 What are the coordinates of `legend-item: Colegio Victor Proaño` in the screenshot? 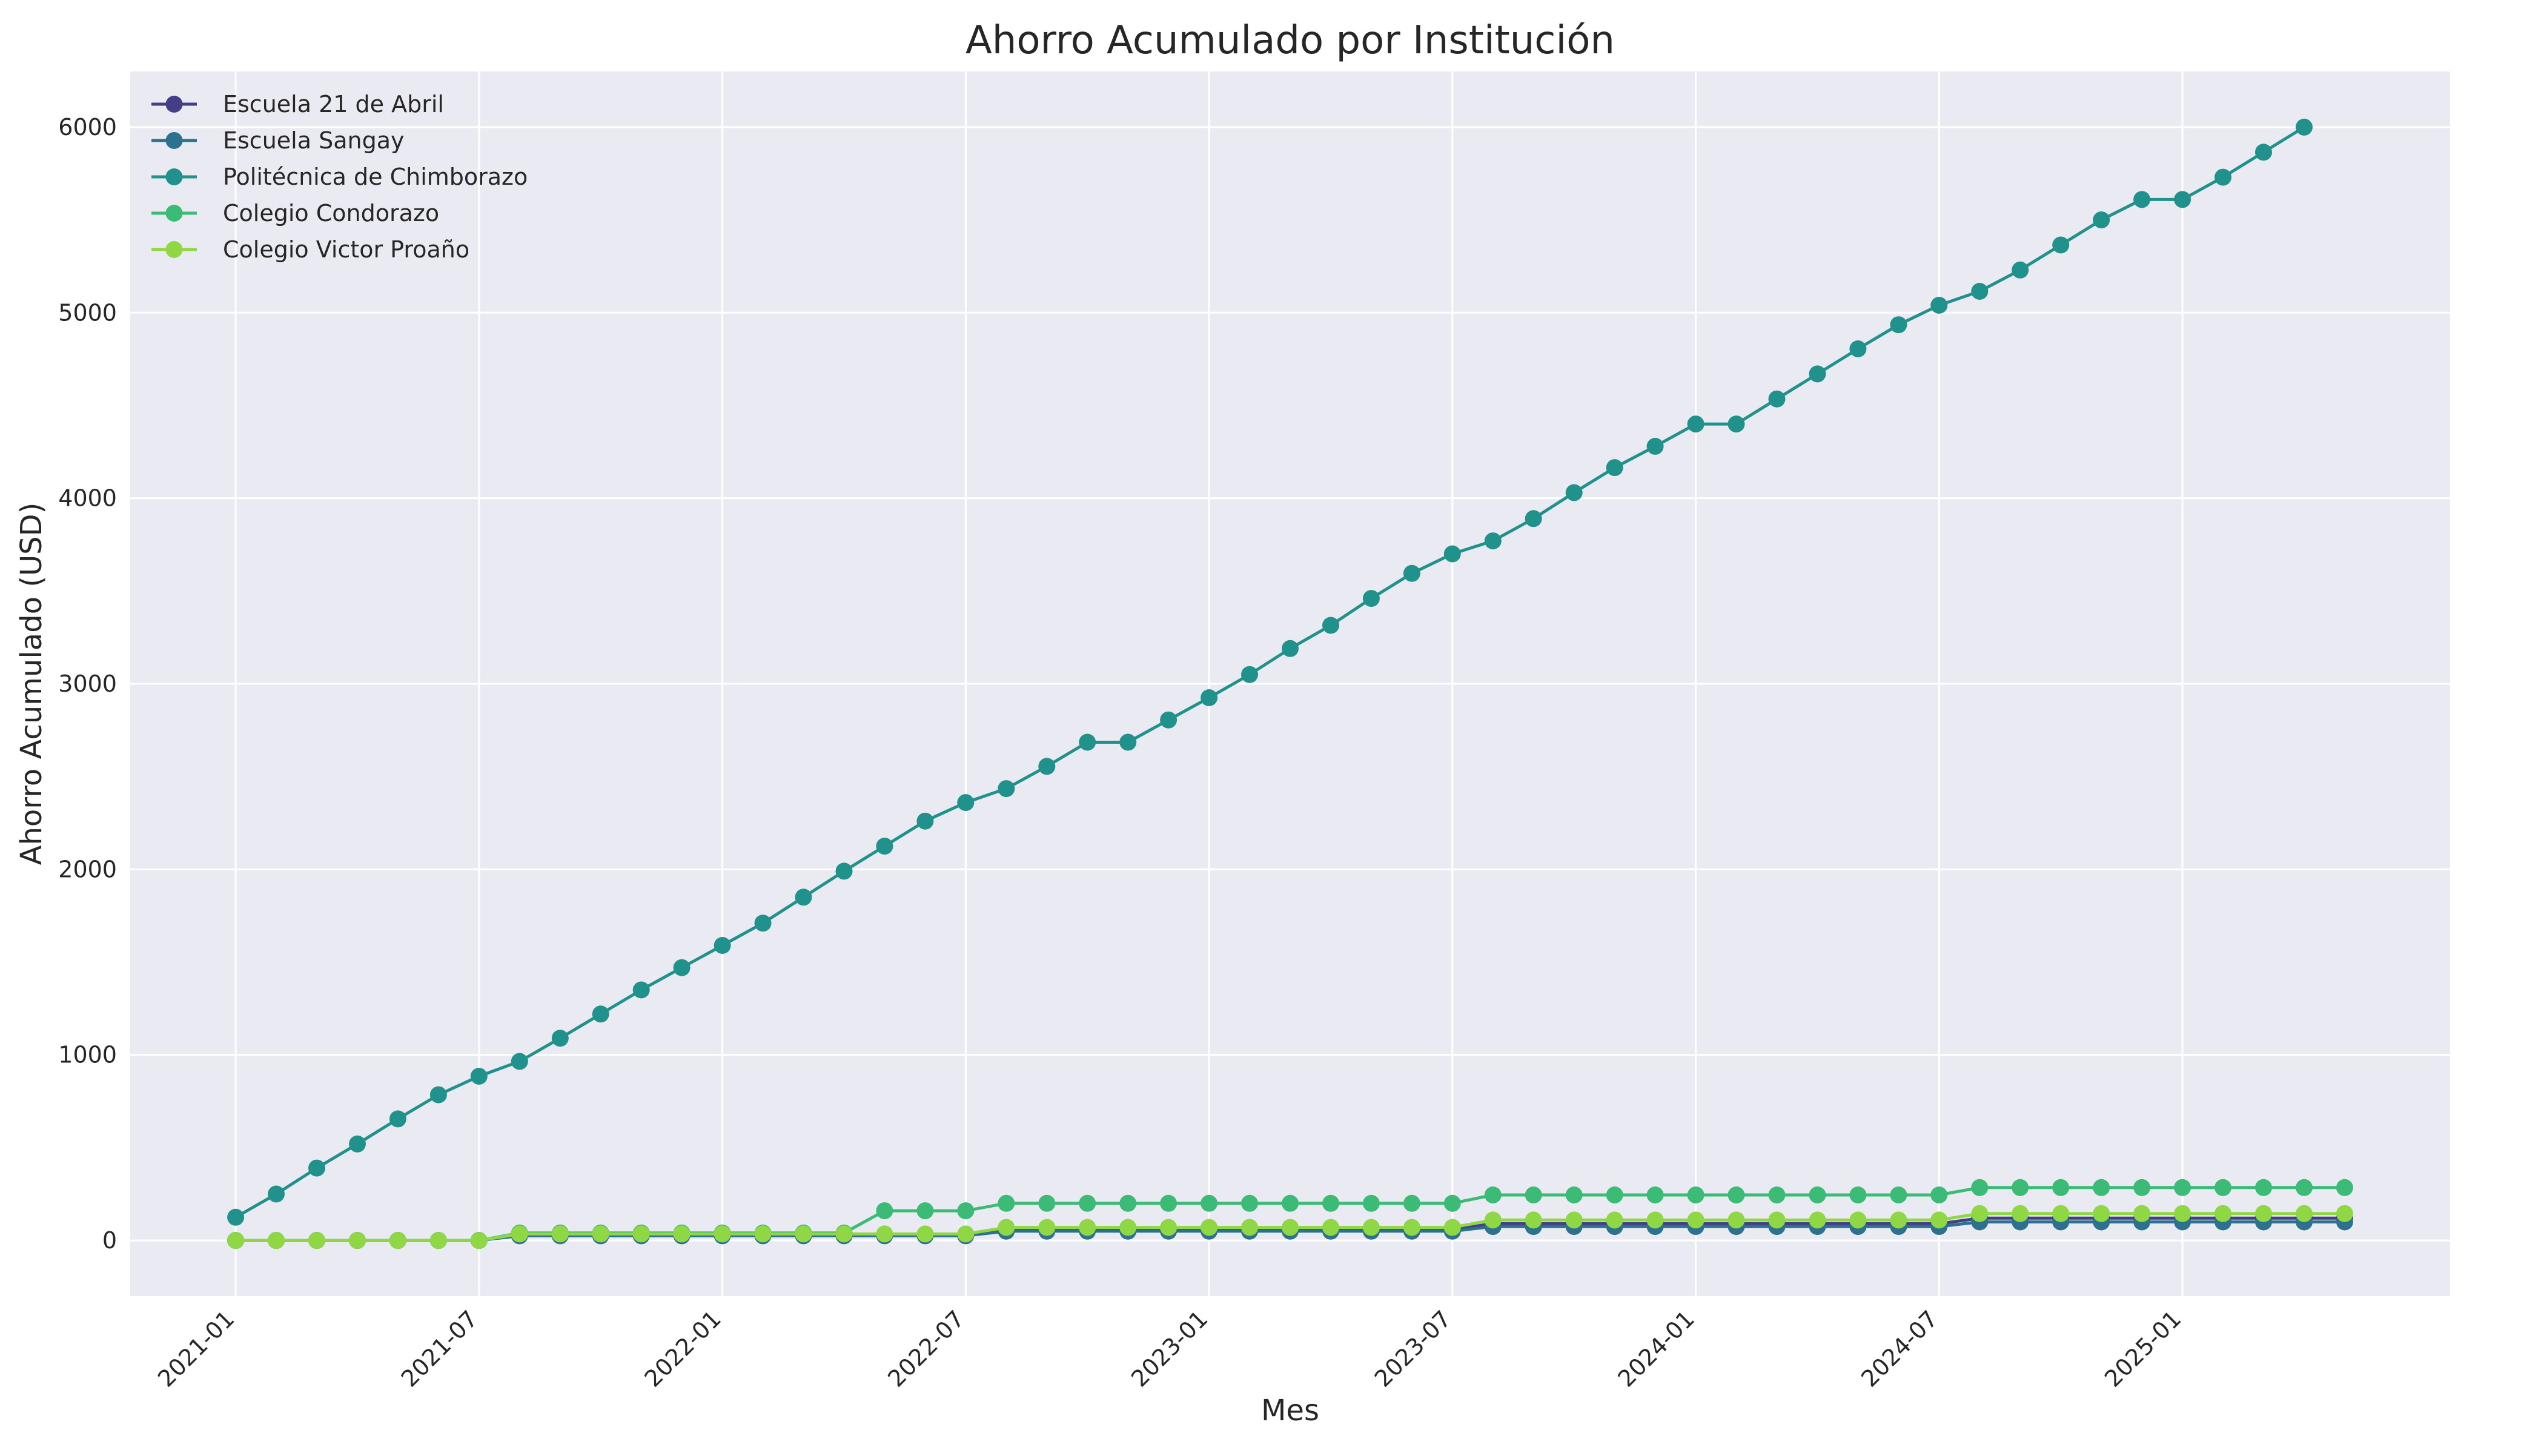 It's located at (310, 249).